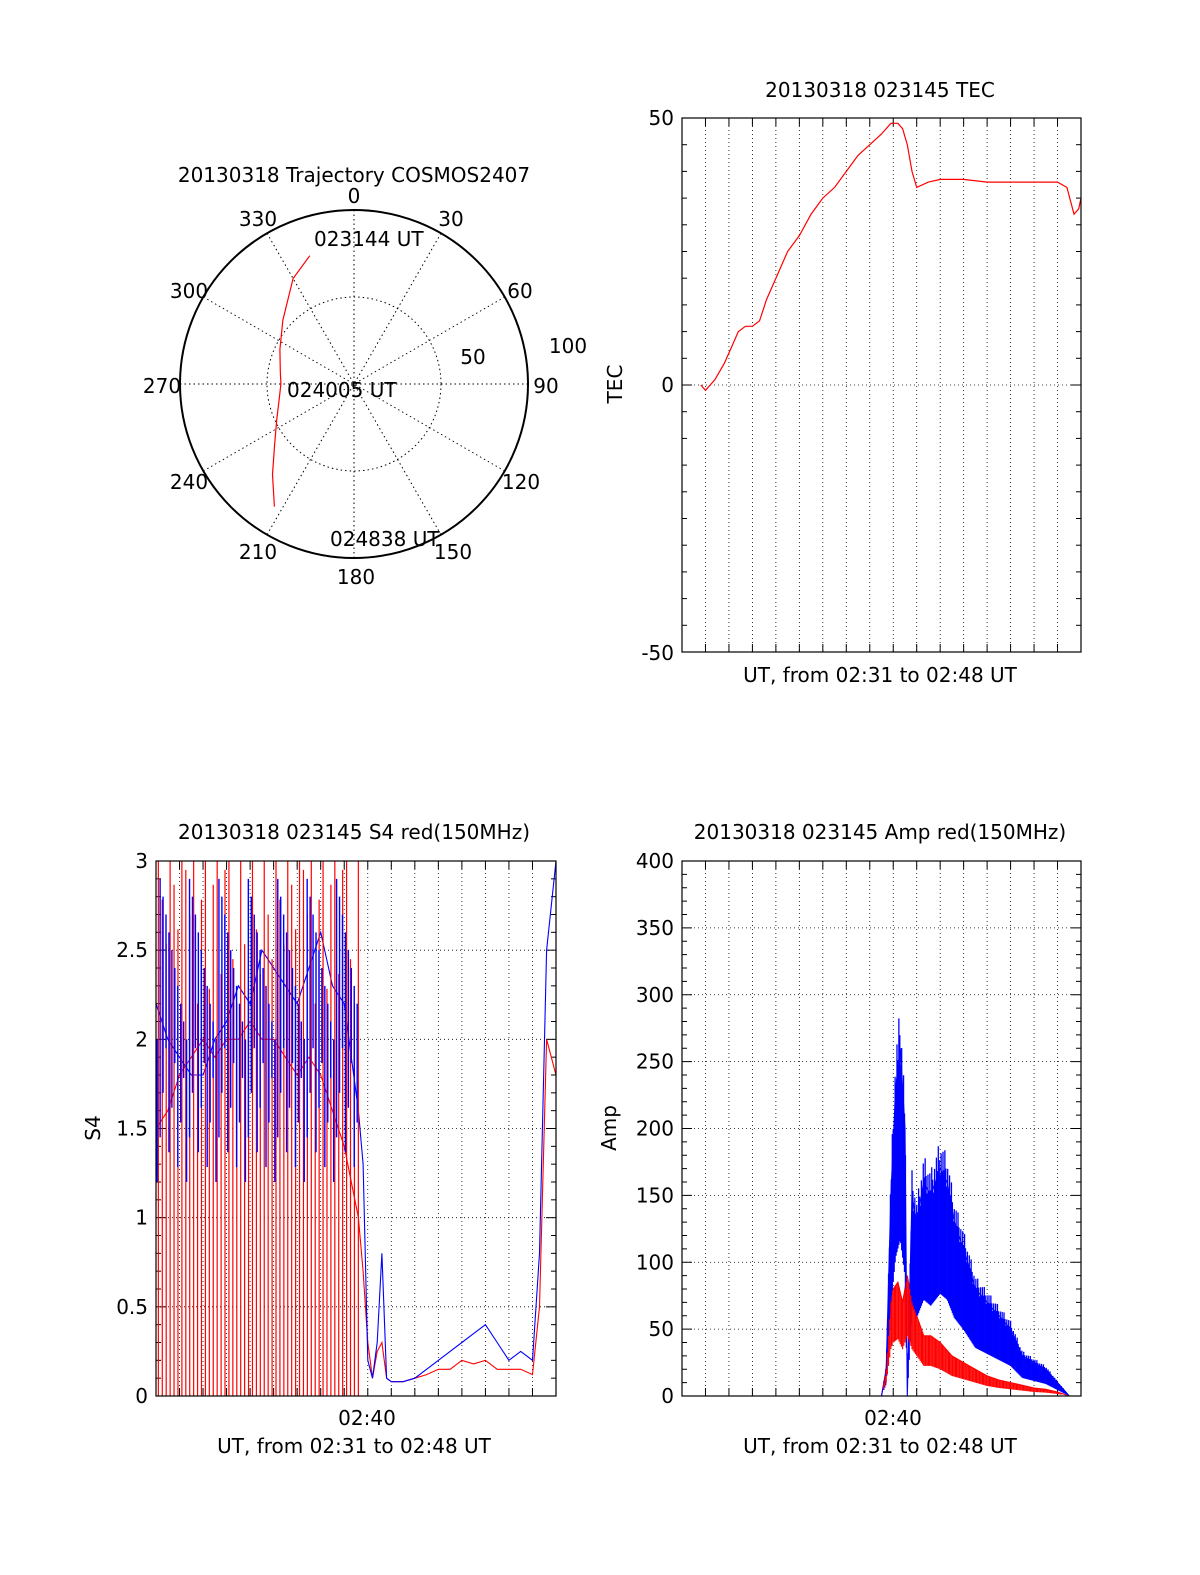 The height and width of the screenshot is (1575, 1200). What do you see at coordinates (356, 1122) in the screenshot?
I see `series-line-blue` at bounding box center [356, 1122].